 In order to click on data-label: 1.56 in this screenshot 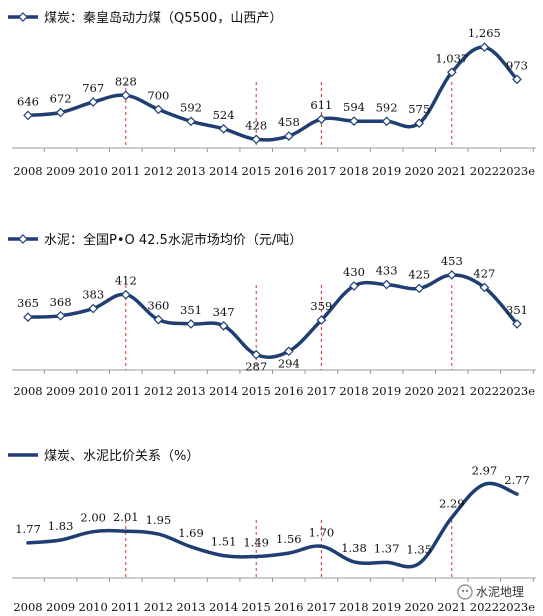, I will do `click(289, 539)`.